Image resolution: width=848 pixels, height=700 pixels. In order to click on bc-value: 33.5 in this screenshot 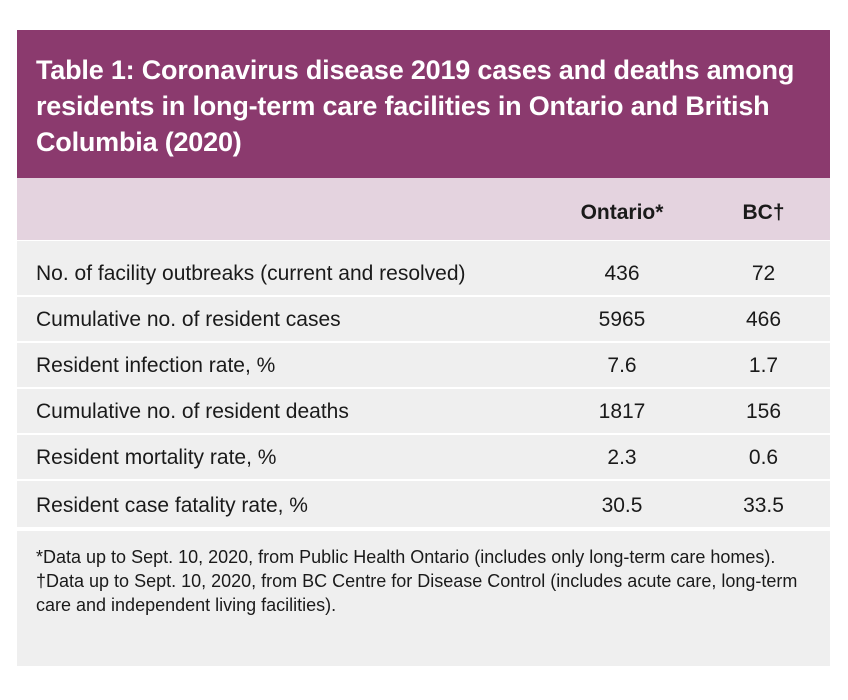, I will do `click(763, 505)`.